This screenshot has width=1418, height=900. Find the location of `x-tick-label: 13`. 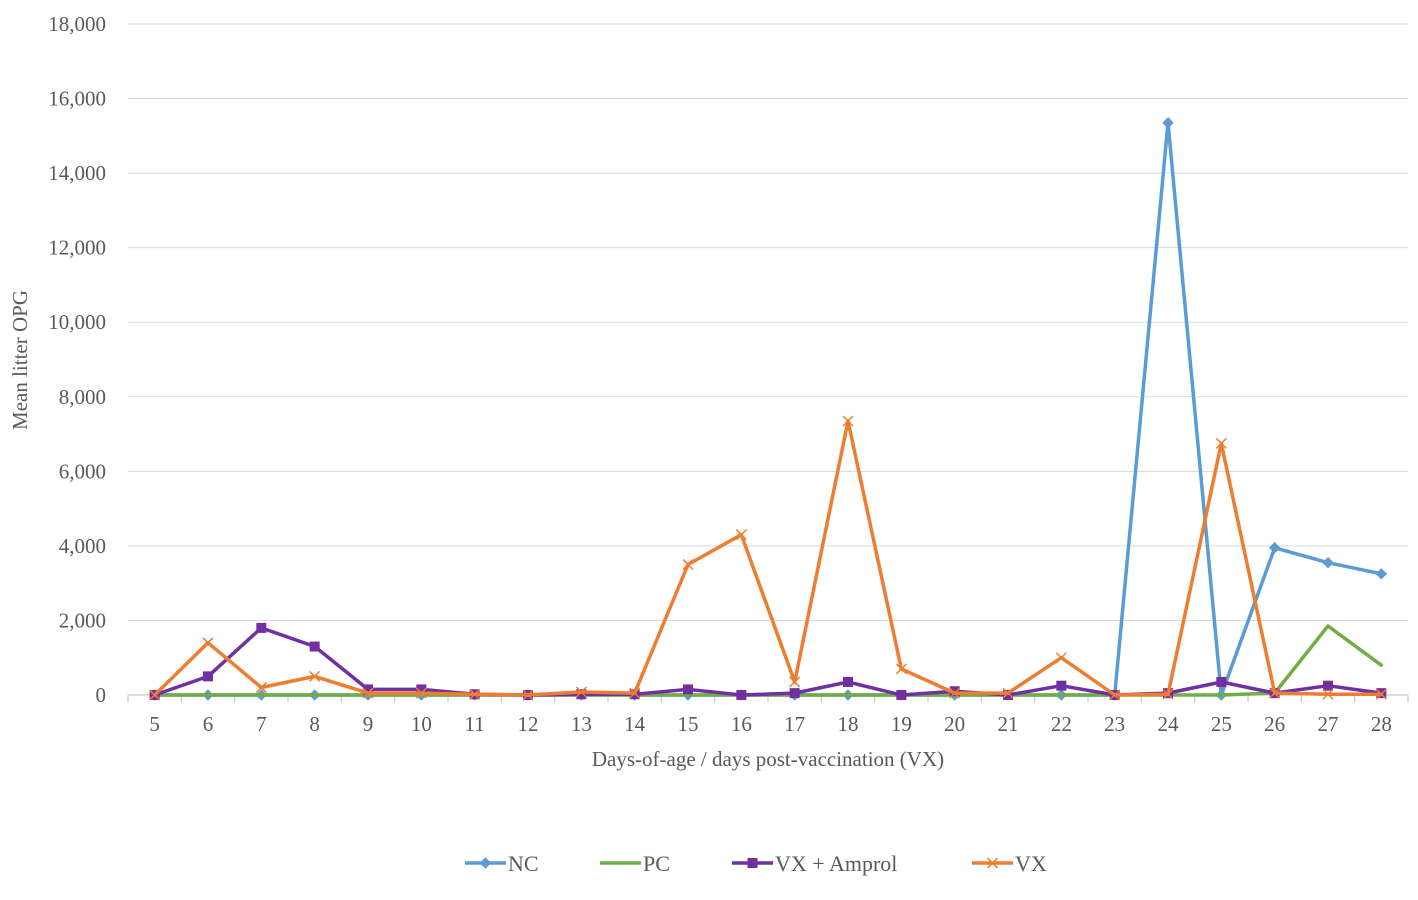

x-tick-label: 13 is located at coordinates (581, 724).